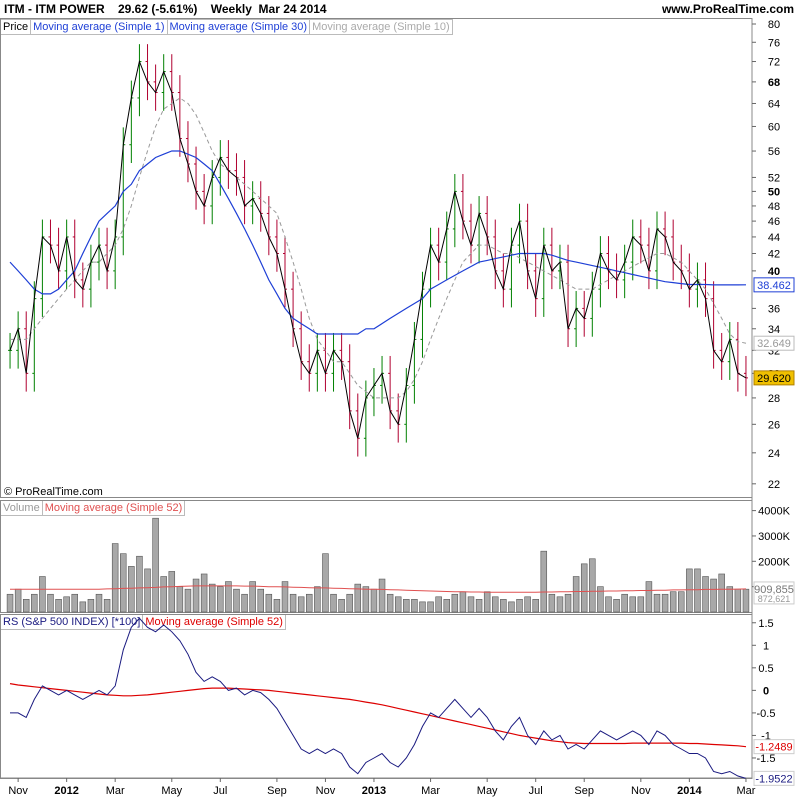  What do you see at coordinates (774, 399) in the screenshot?
I see `price-tick-label-3: 28` at bounding box center [774, 399].